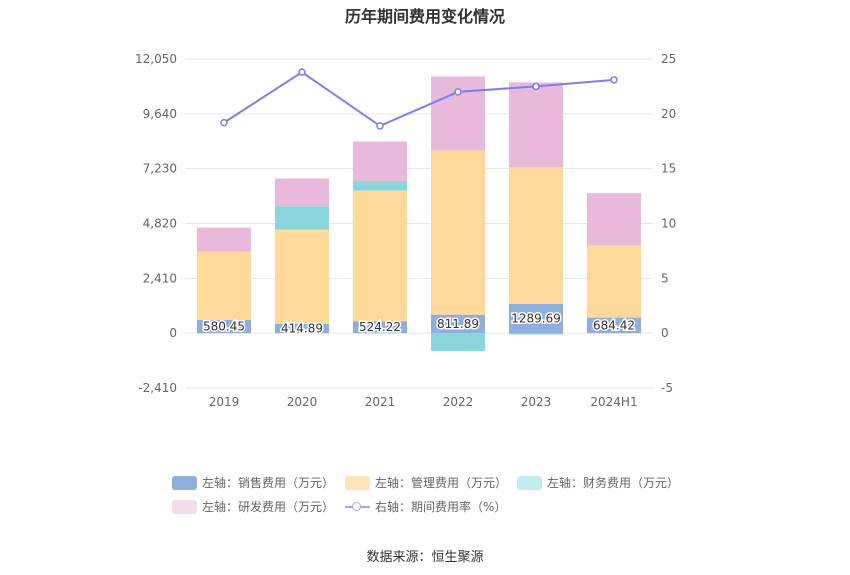 The width and height of the screenshot is (850, 575). Describe the element at coordinates (668, 59) in the screenshot. I see `right-tick-label: 25` at that location.